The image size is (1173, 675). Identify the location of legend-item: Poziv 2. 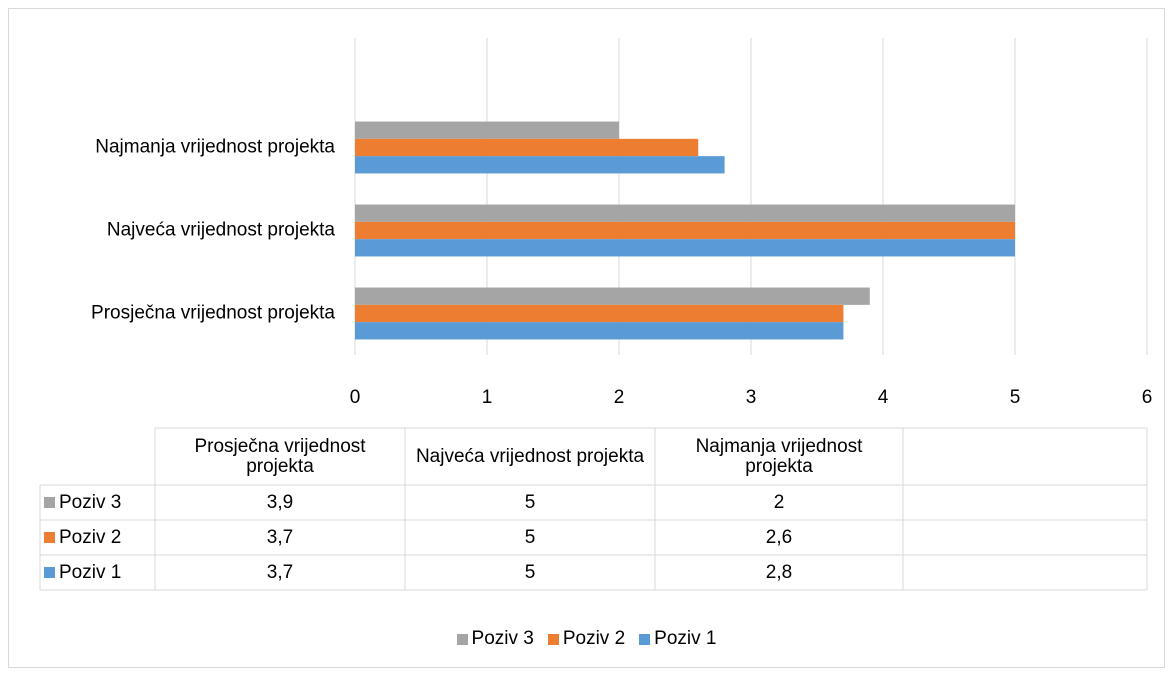
(586, 639).